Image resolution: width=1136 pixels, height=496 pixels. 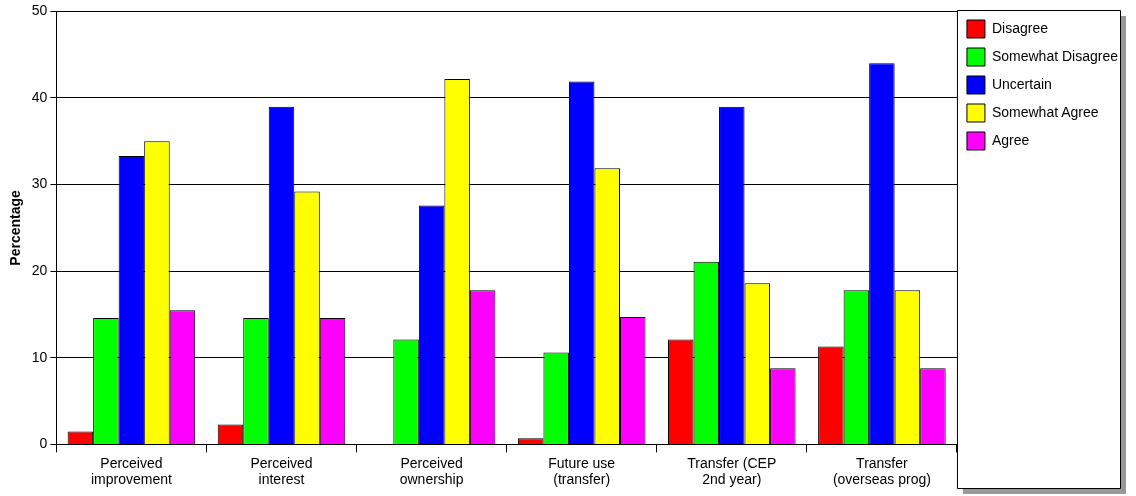 What do you see at coordinates (15, 227) in the screenshot?
I see `y-axis-title: Percentage` at bounding box center [15, 227].